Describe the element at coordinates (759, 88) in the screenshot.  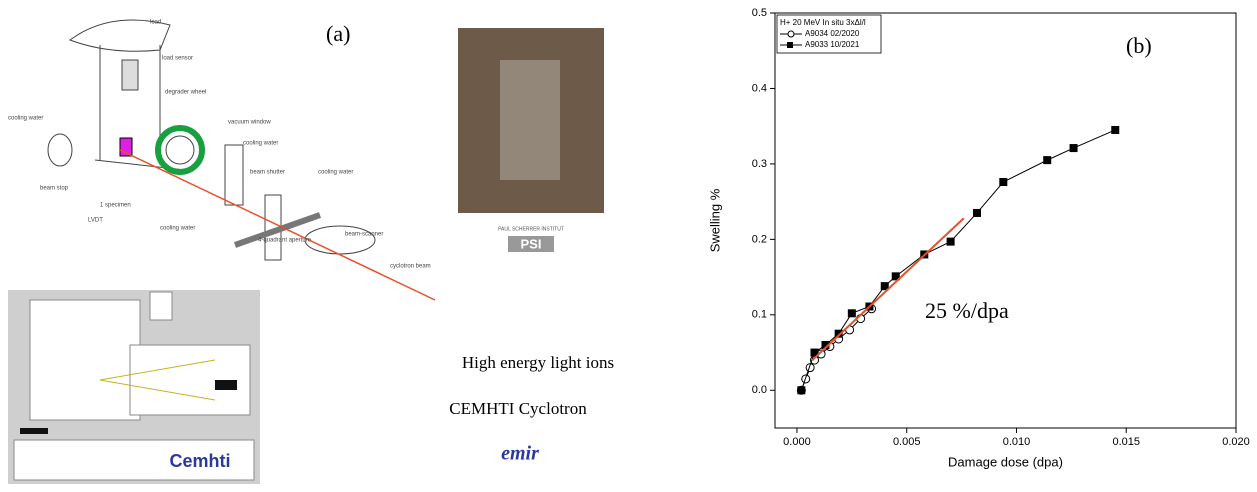
I see `y-tick-label: 0.4` at that location.